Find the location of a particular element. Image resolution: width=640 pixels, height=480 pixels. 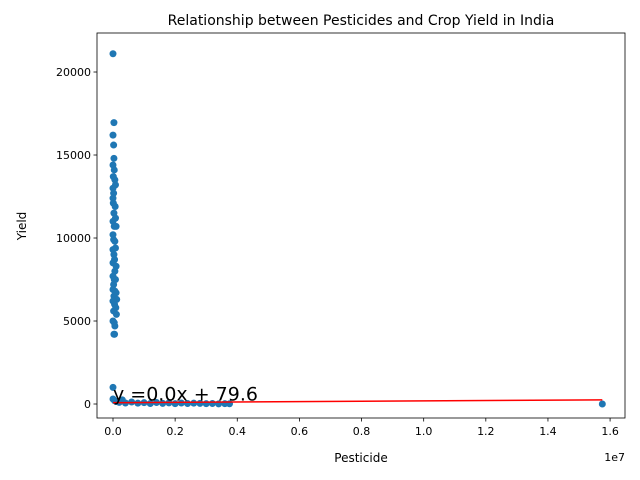

x-tick-label: 1.0 is located at coordinates (424, 431).